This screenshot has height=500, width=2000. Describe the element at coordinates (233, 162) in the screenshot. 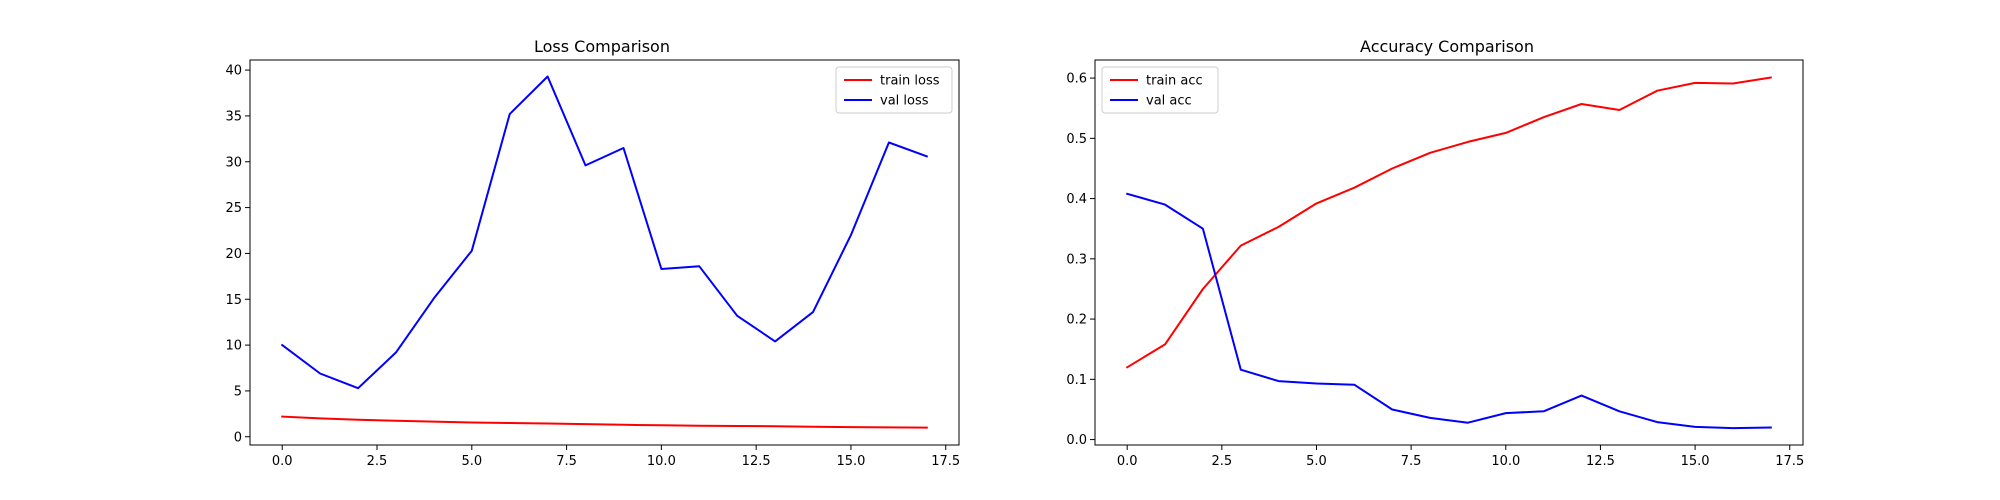

I see `y-tick-label: 30` at that location.